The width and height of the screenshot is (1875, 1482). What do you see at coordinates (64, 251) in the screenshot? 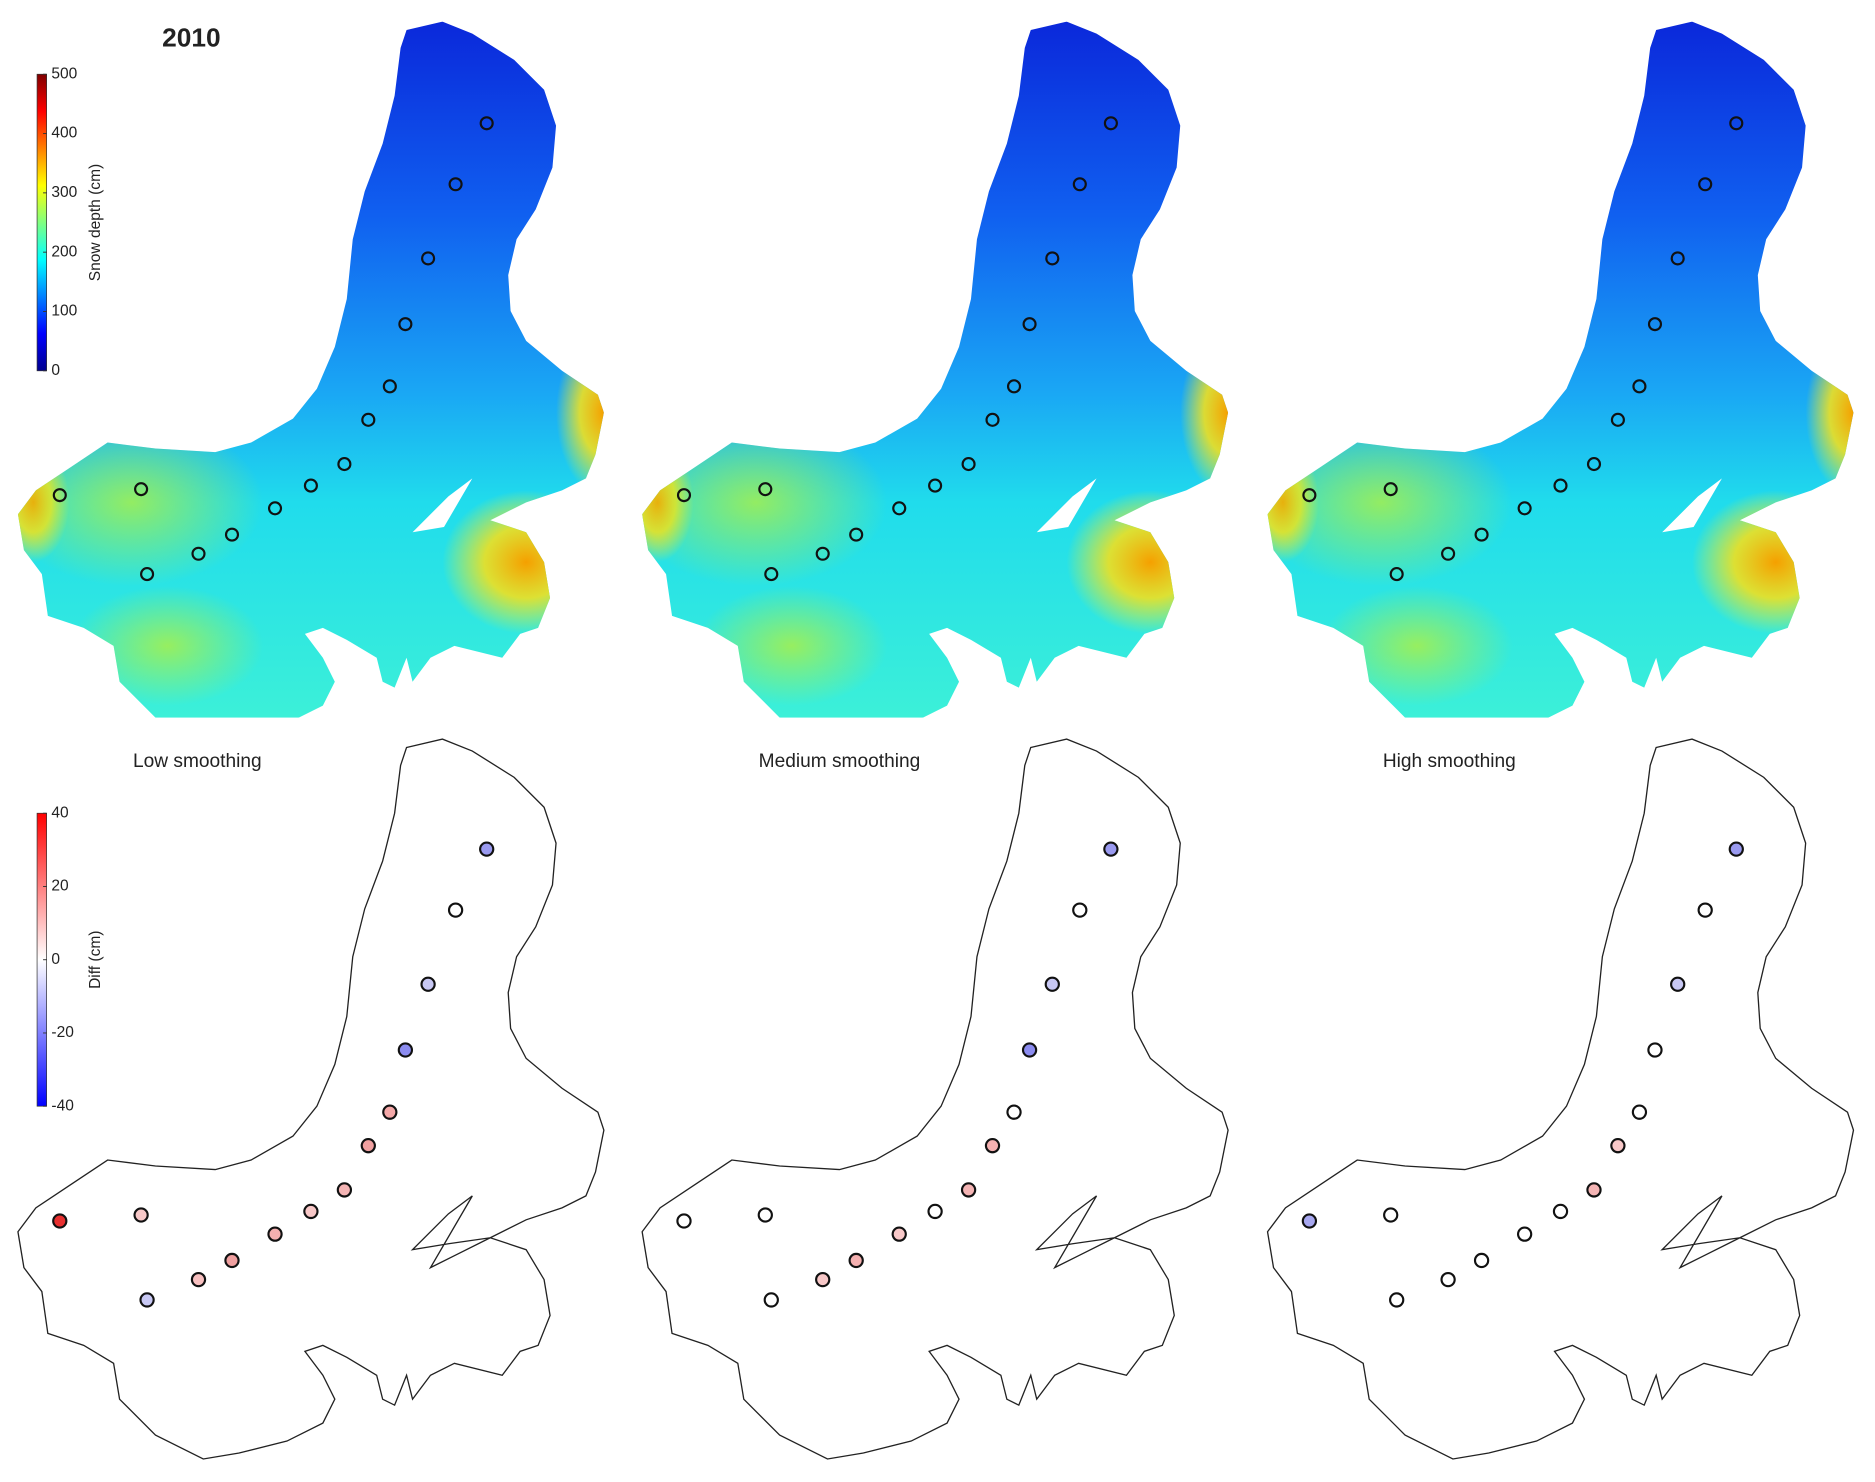
I see `colorbar-tick-label: 200` at bounding box center [64, 251].